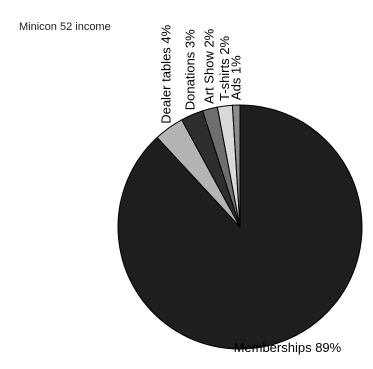 This screenshot has height=369, width=373. I want to click on chart-title: Minicon 52 income, so click(65, 27).